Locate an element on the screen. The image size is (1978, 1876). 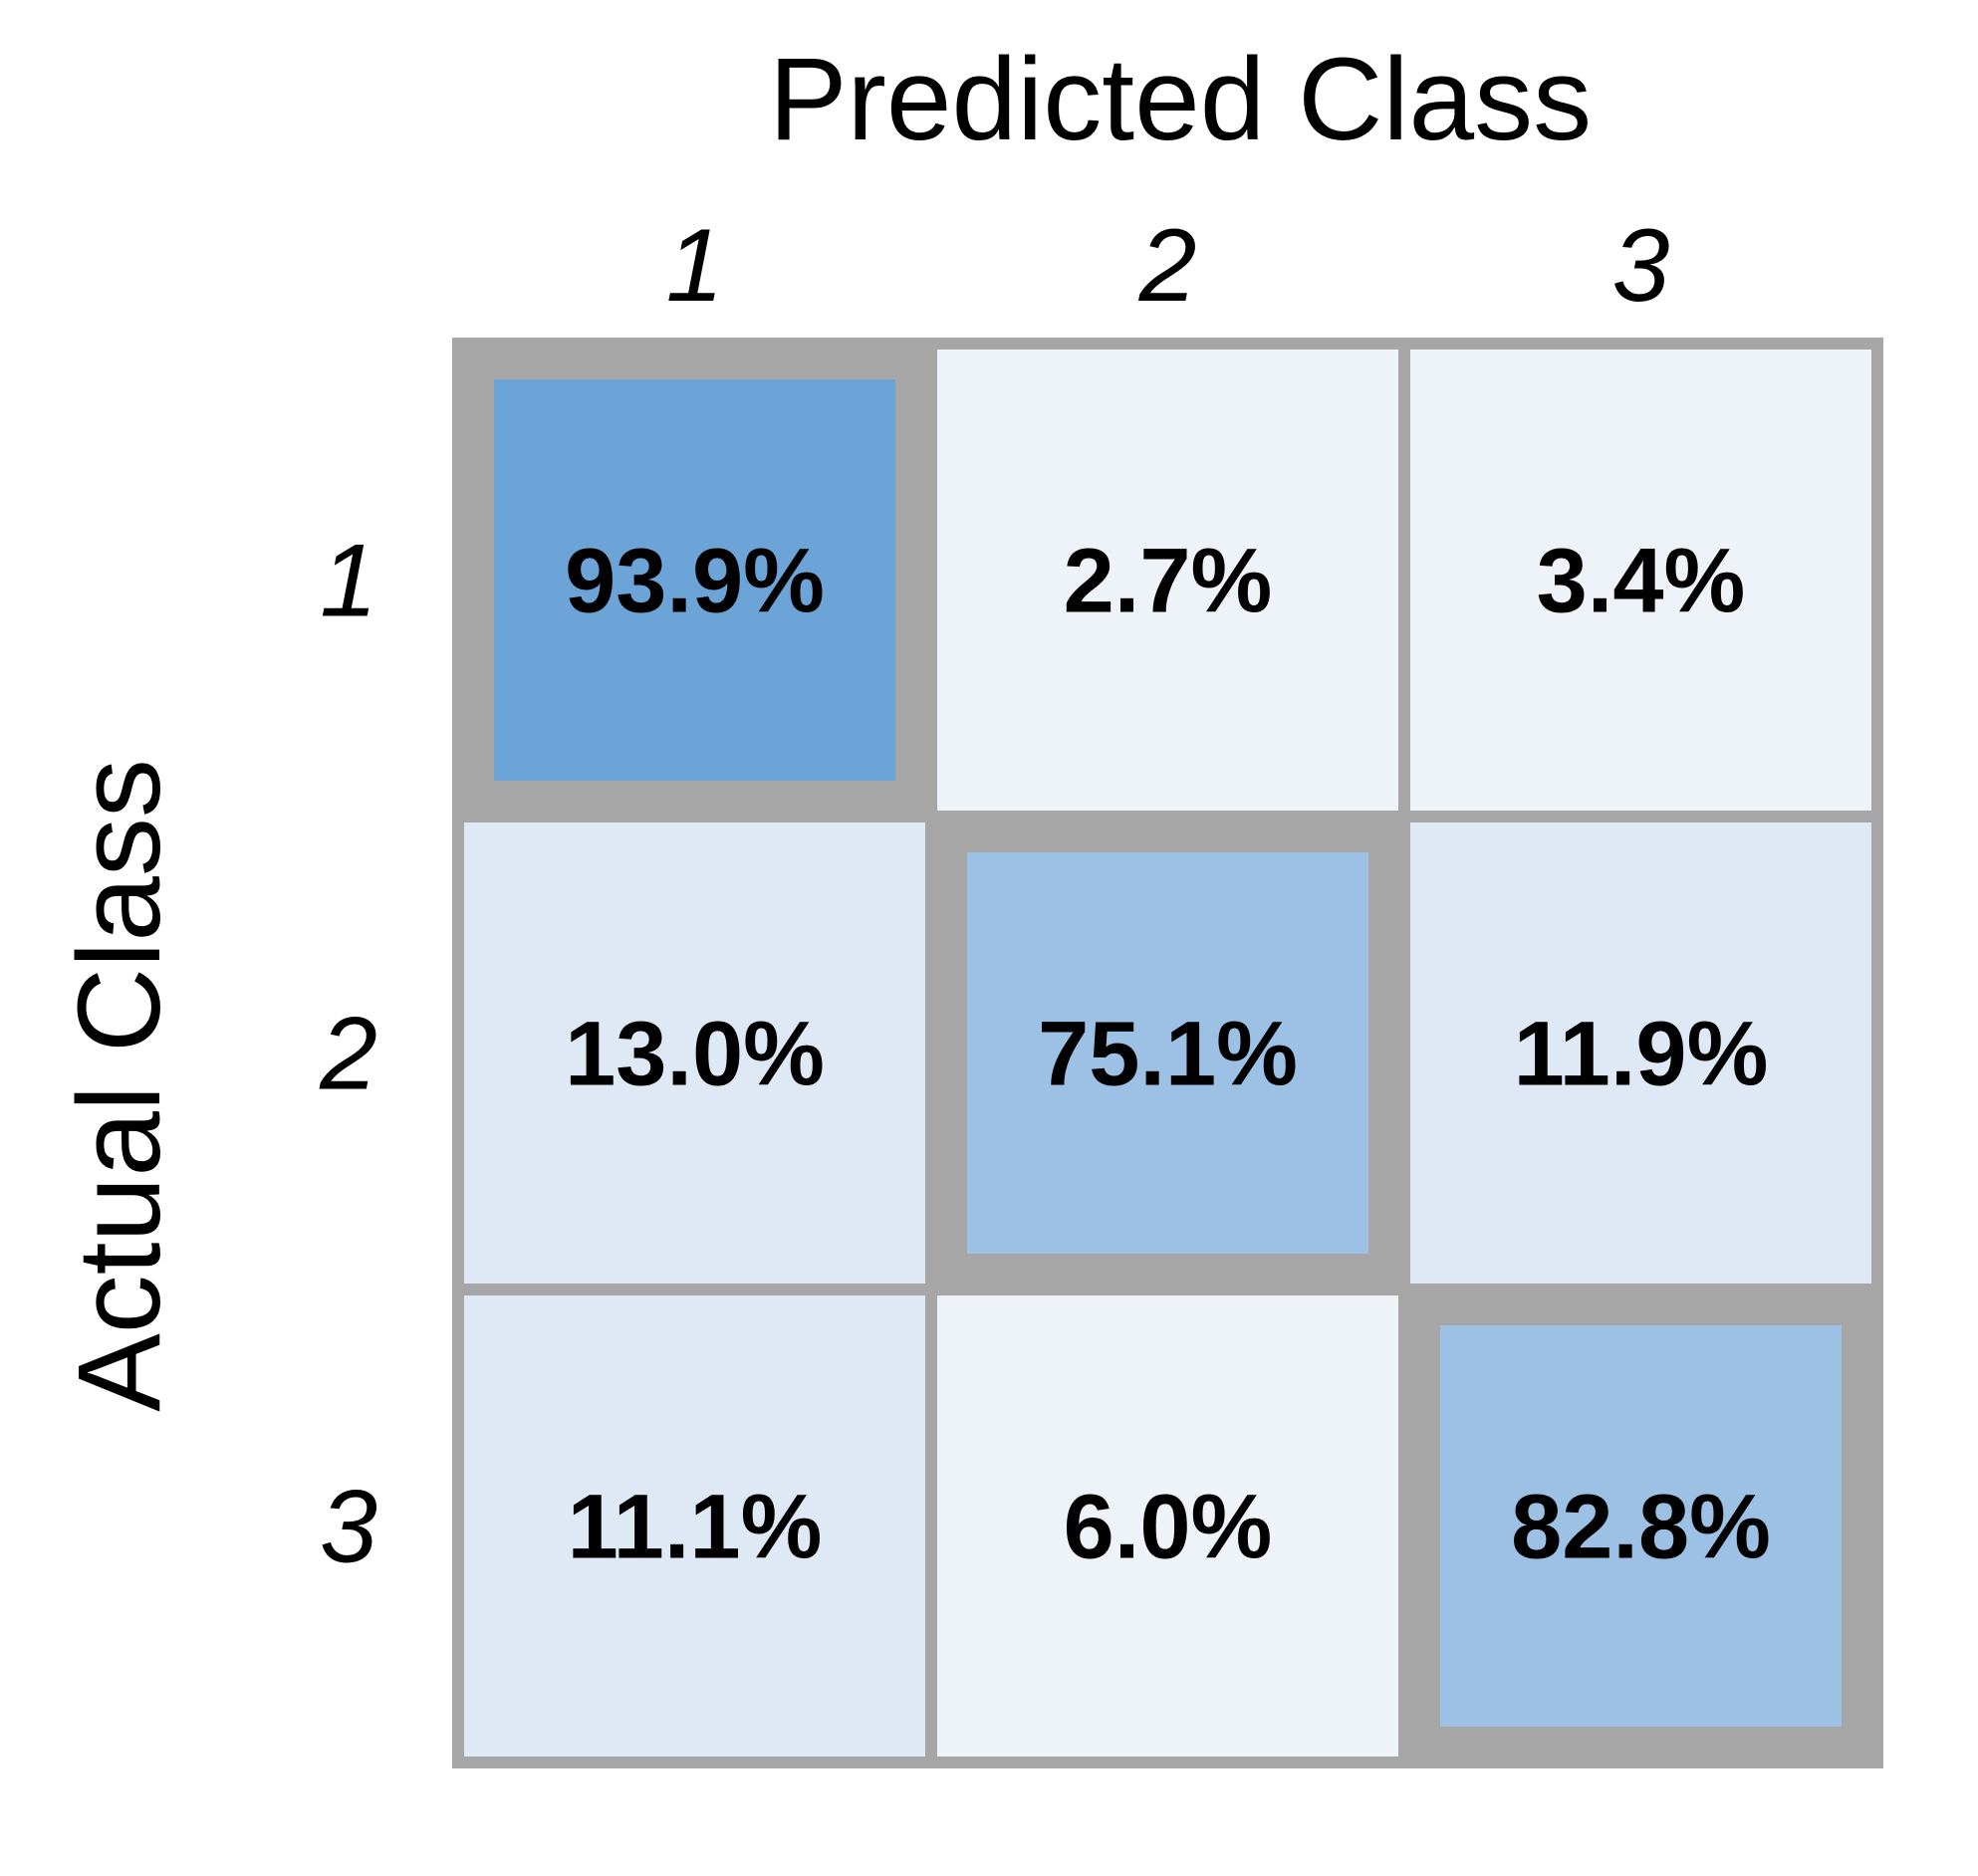
cell-value-label: 6.0% is located at coordinates (1168, 1527).